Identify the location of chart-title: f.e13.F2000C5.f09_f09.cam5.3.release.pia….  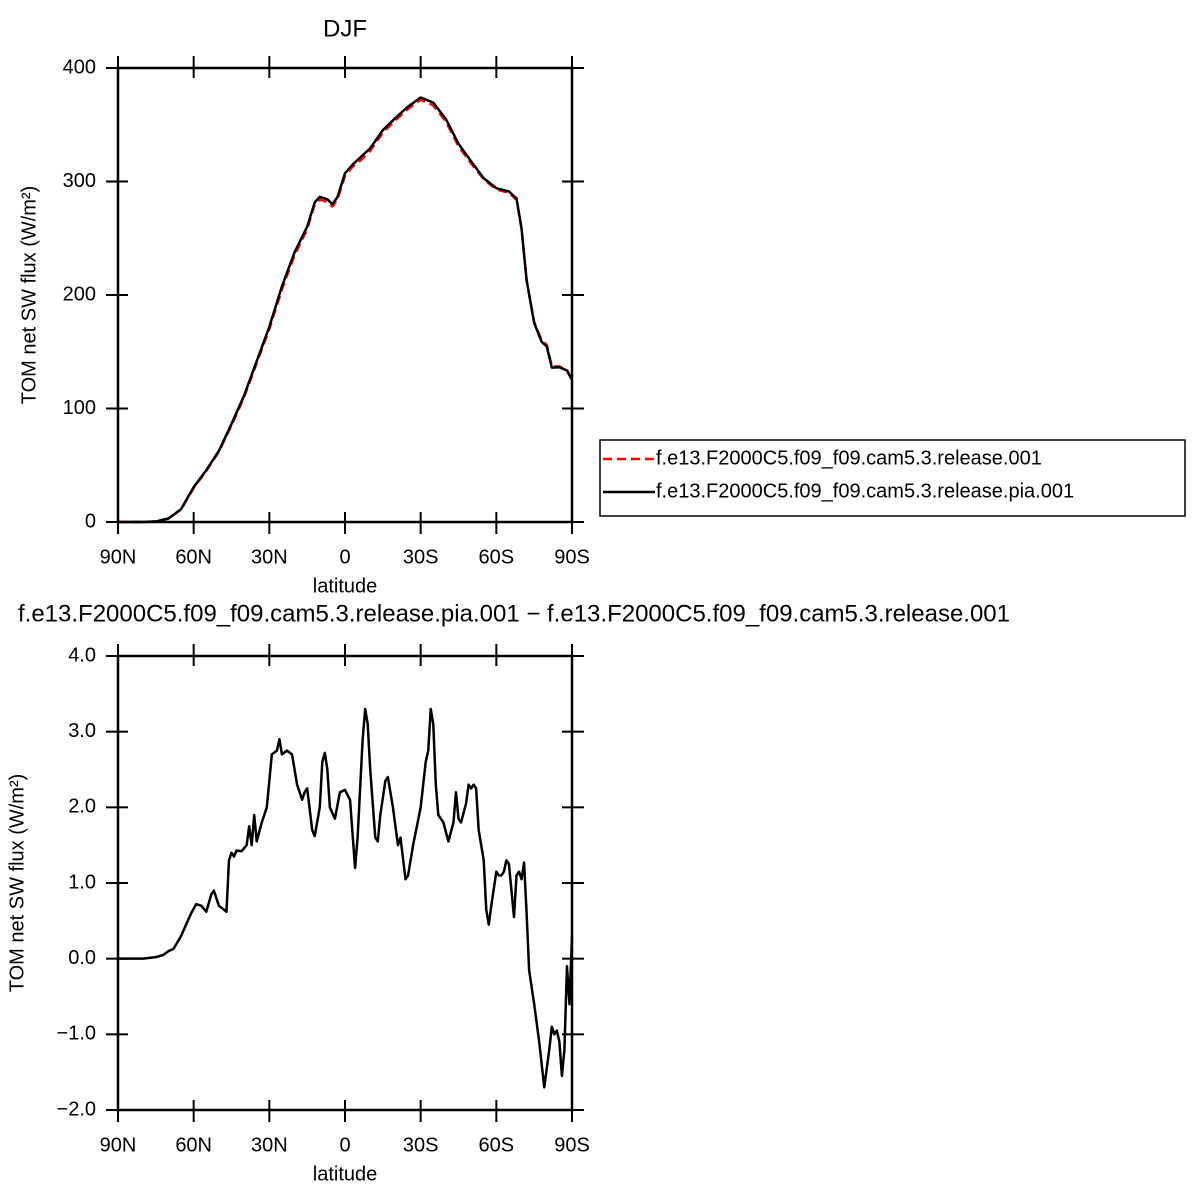
(514, 613).